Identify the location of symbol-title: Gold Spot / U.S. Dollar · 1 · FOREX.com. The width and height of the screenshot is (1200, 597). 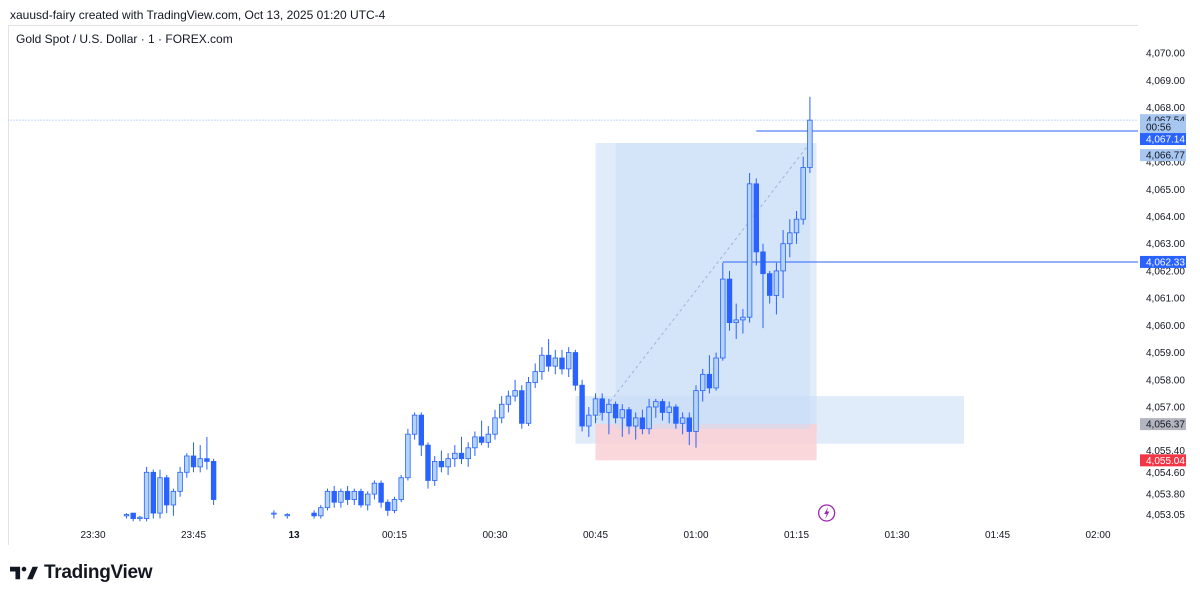
(124, 39).